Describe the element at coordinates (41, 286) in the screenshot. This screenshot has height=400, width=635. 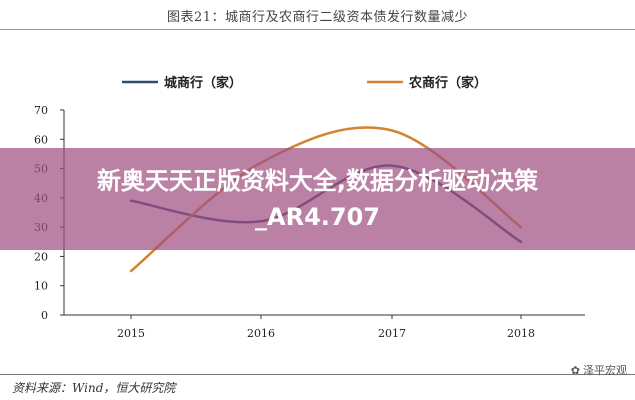
I see `y-tick-label: 10` at that location.